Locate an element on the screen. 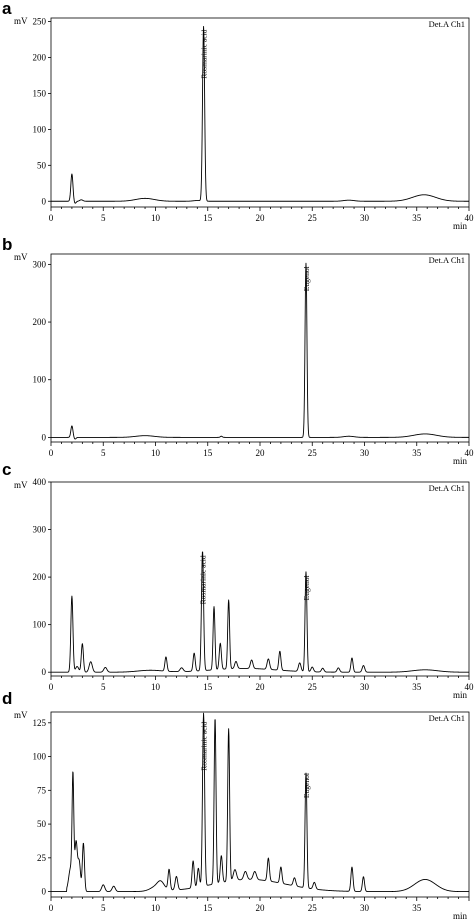  chromatogram-trace is located at coordinates (260, 612).